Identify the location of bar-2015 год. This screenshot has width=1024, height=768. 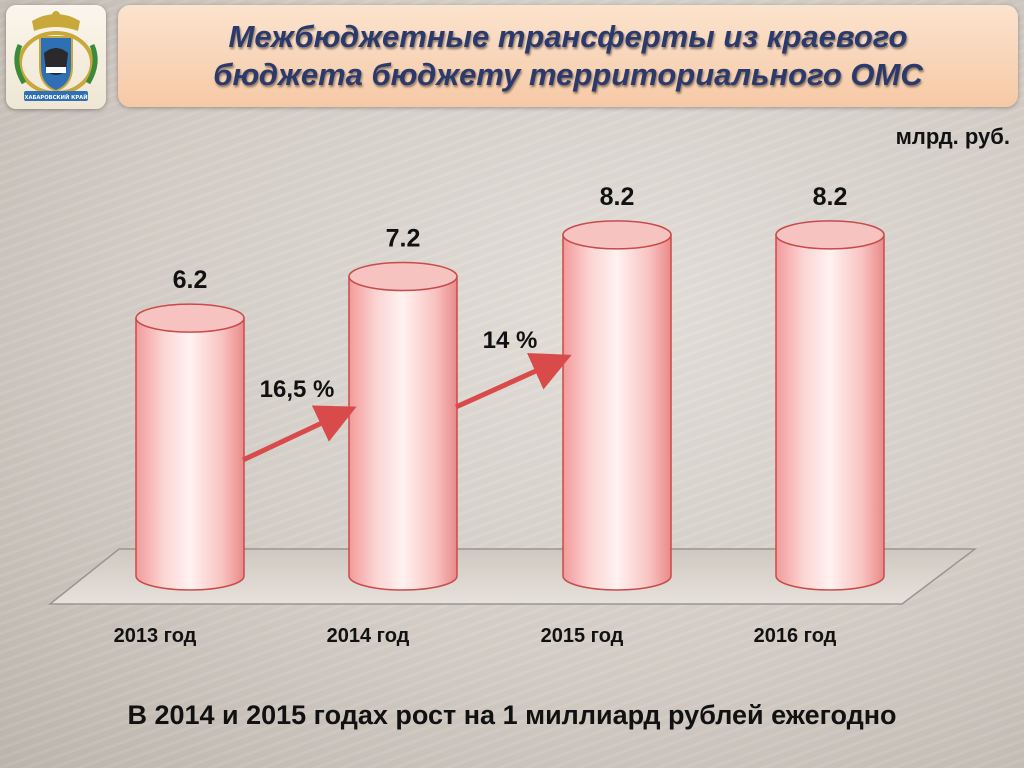
(617, 405).